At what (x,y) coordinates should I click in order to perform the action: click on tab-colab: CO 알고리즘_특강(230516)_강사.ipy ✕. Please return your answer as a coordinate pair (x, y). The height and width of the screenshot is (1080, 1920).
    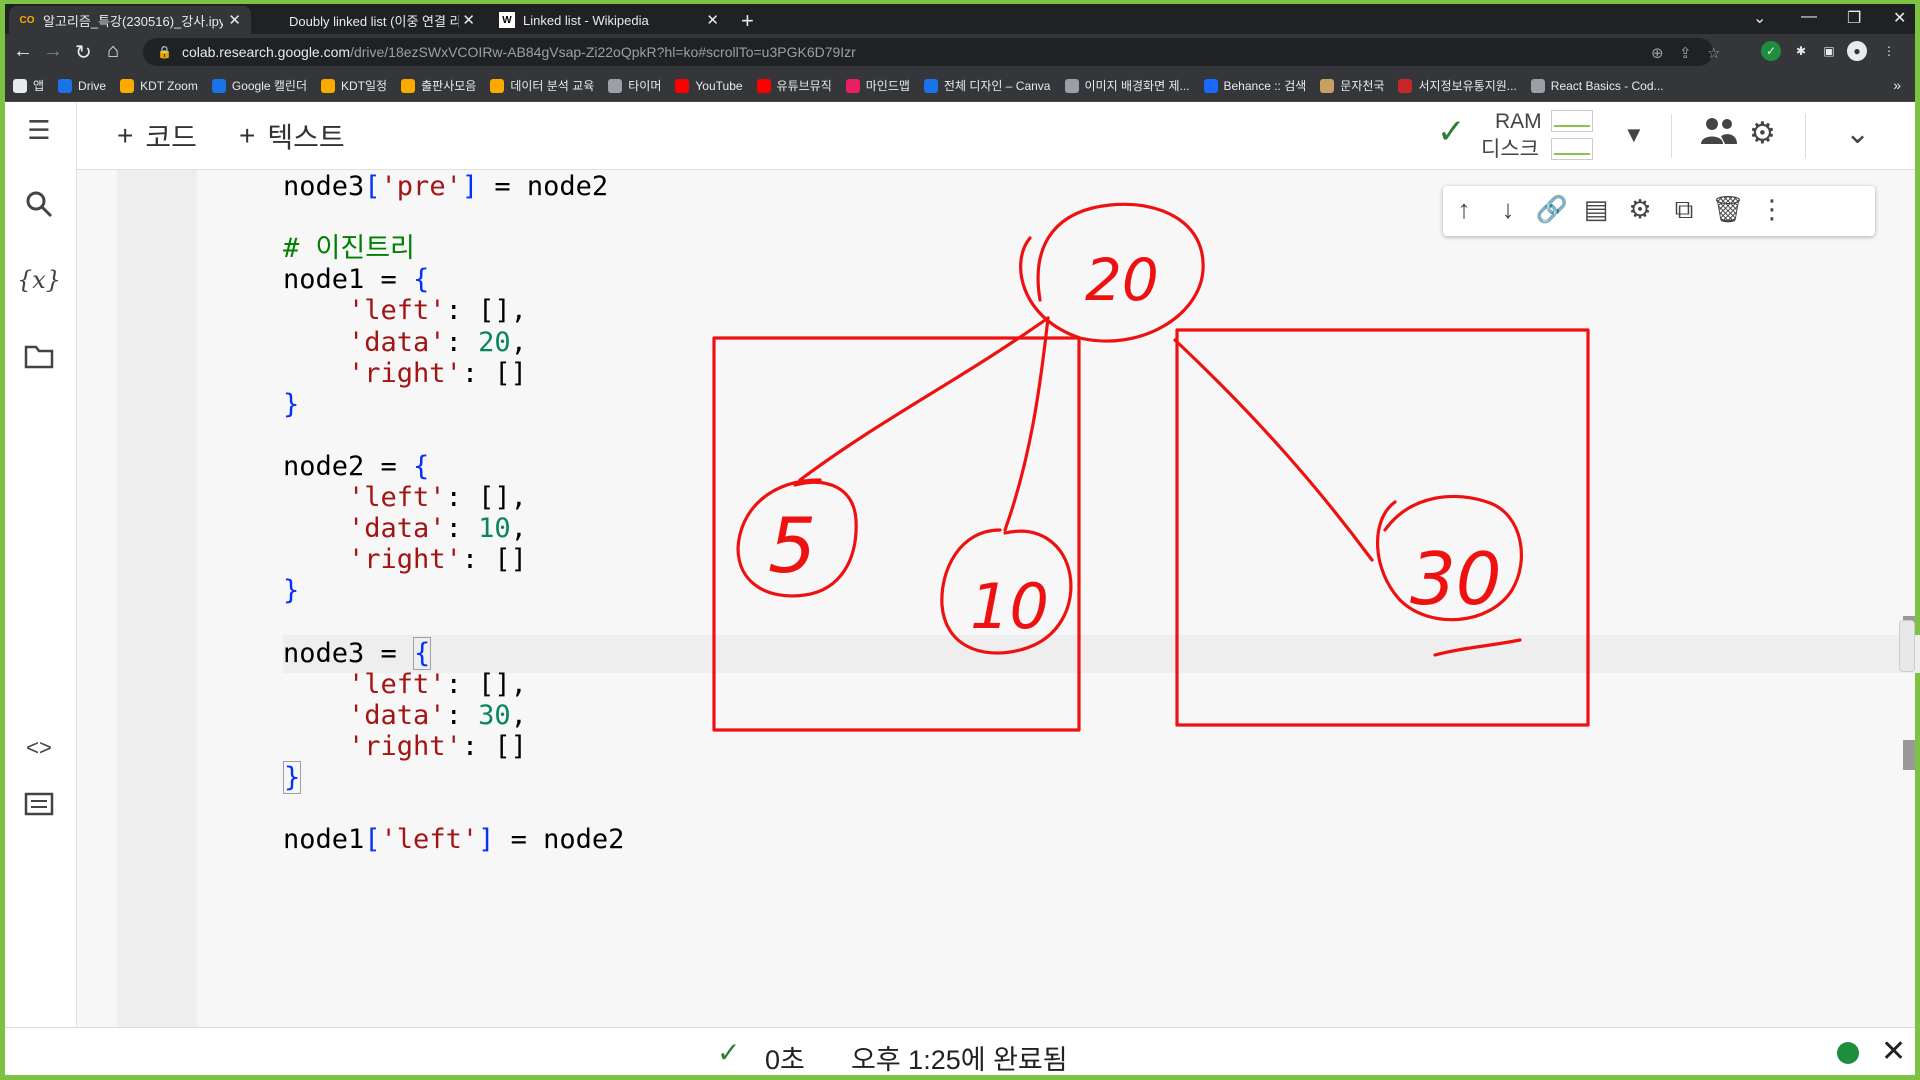
    Looking at the image, I should click on (130, 20).